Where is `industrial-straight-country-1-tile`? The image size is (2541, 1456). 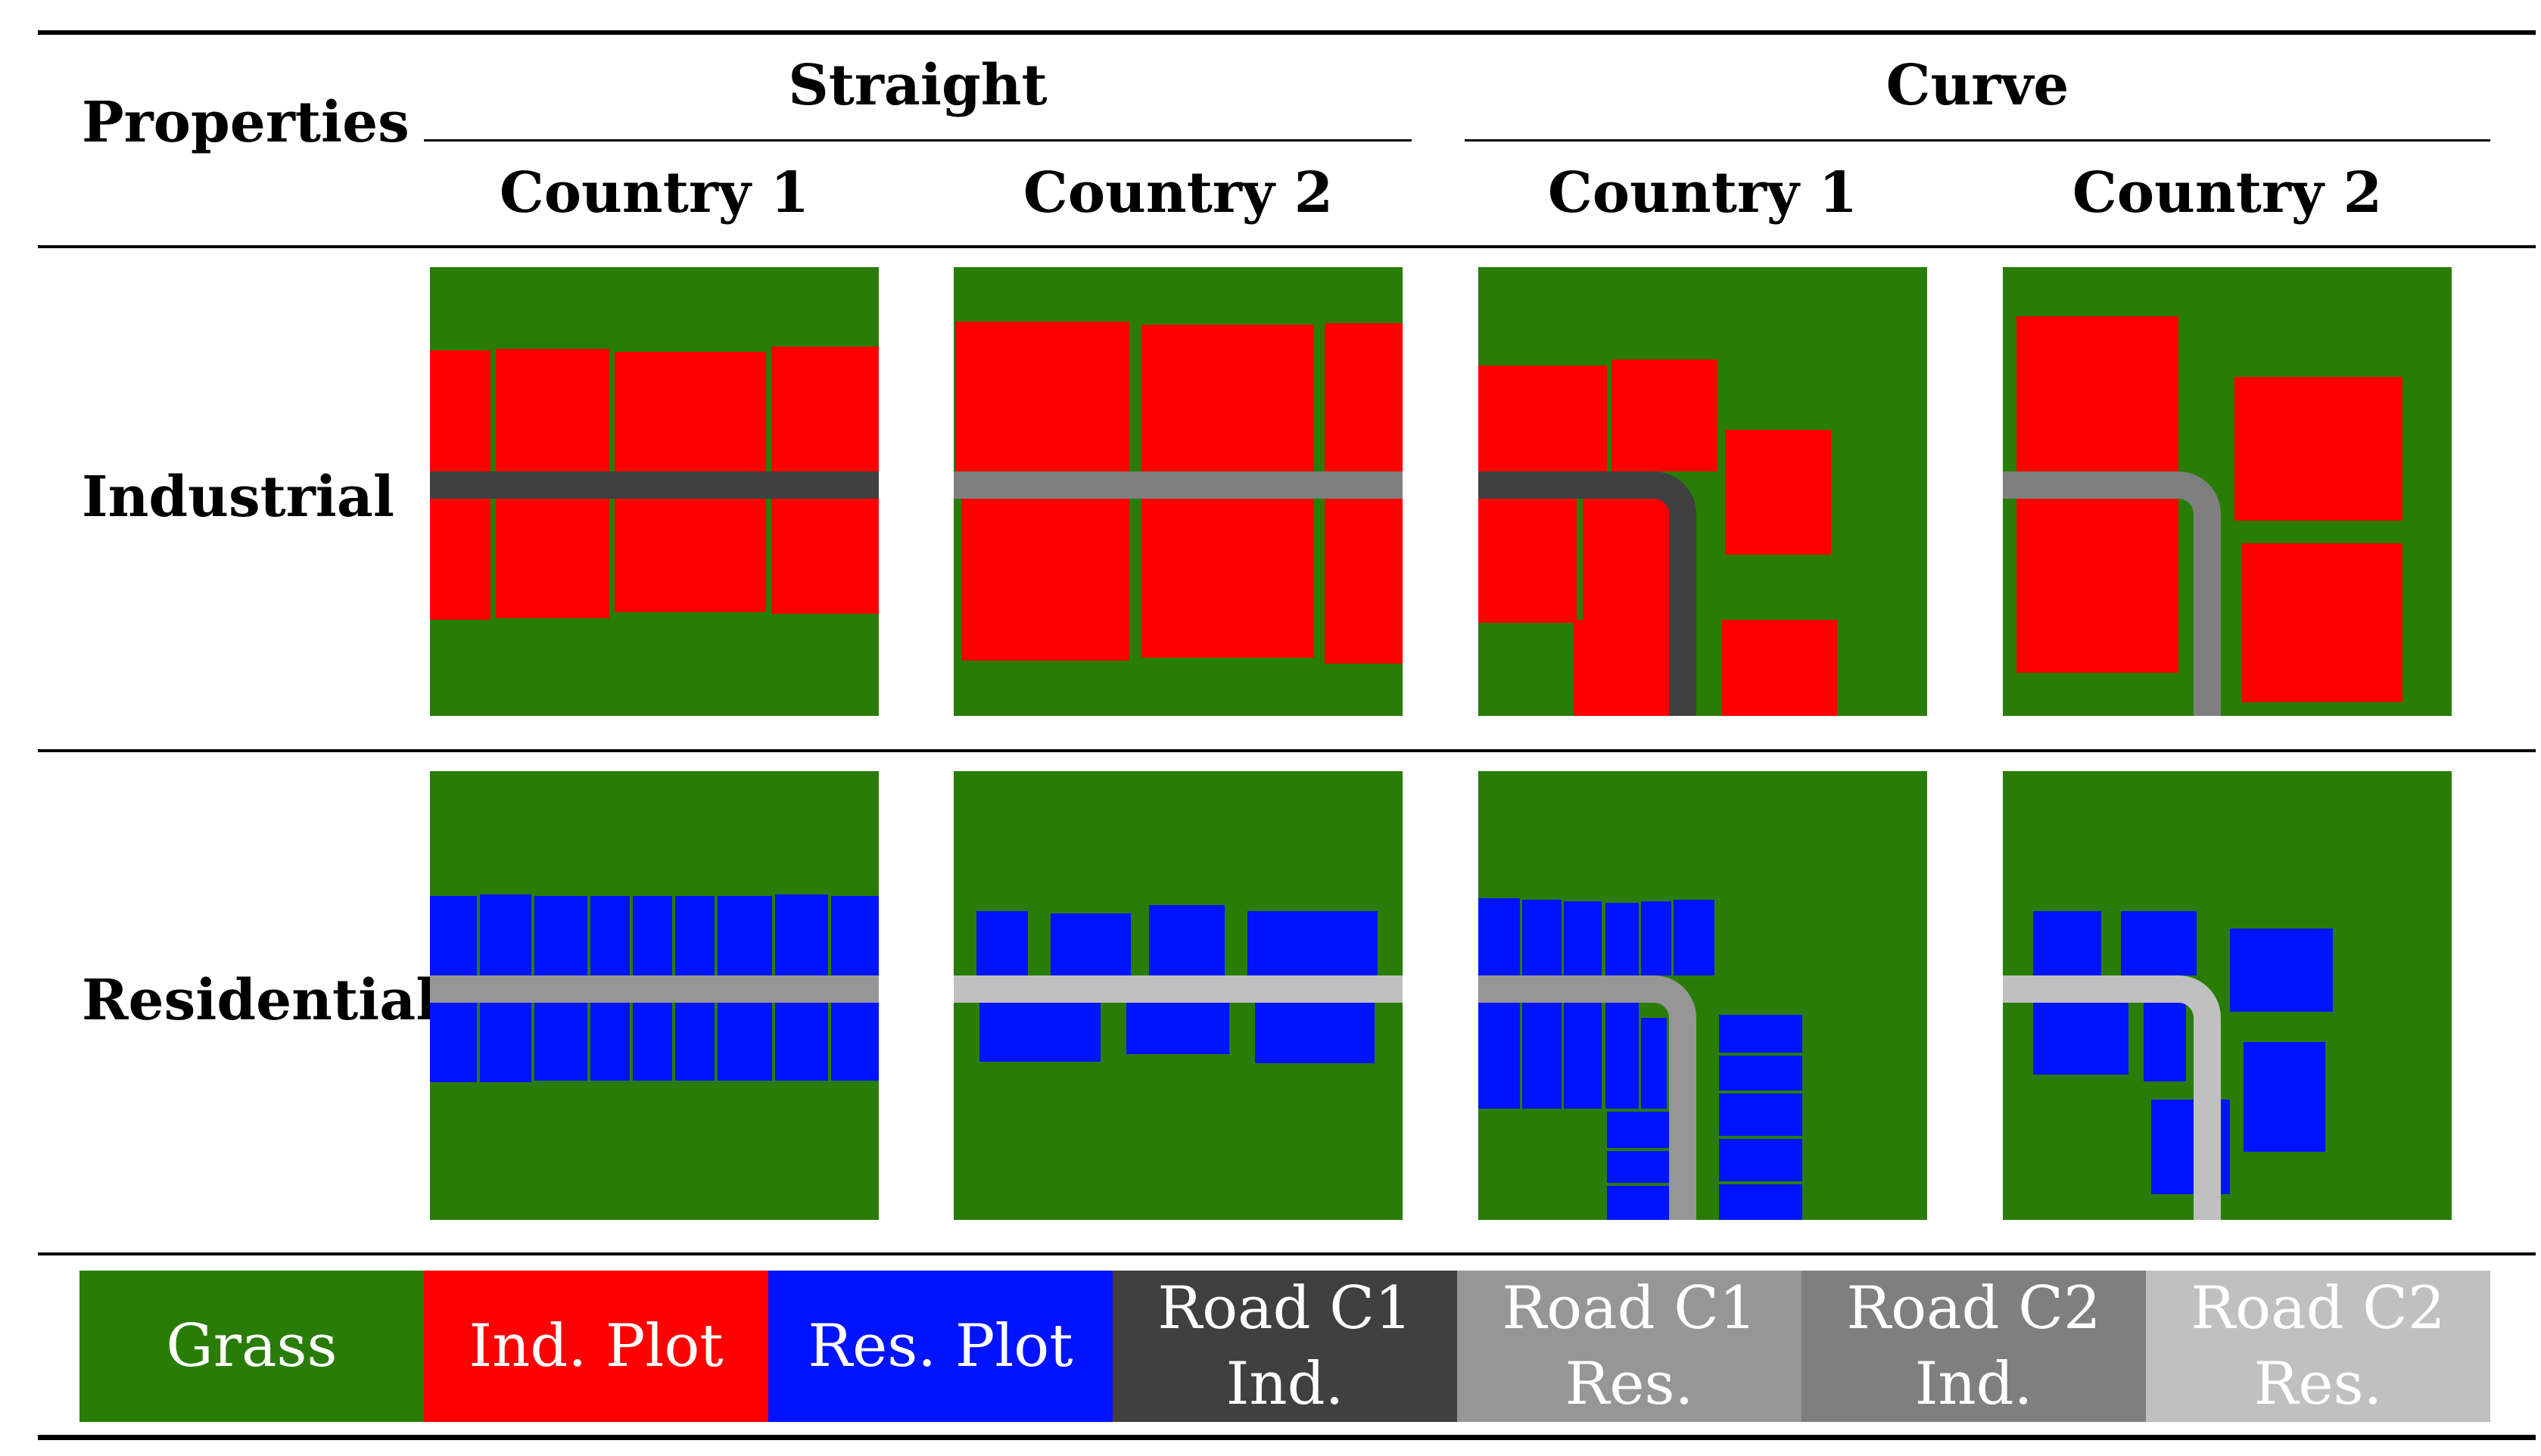
industrial-straight-country-1-tile is located at coordinates (654, 492).